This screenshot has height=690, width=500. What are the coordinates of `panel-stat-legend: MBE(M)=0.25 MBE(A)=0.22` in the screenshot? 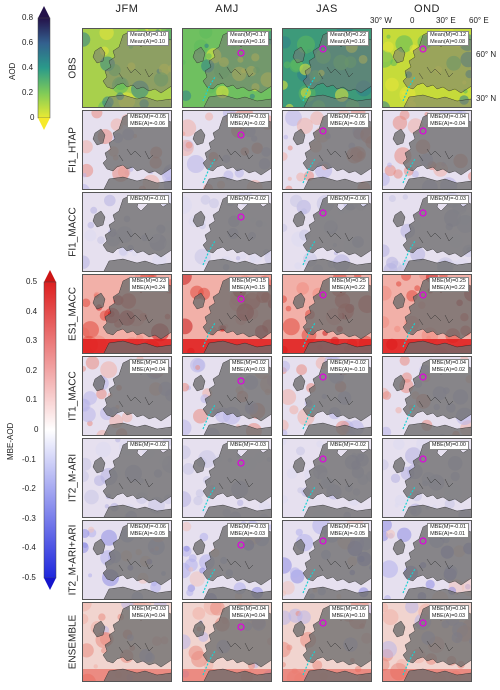 It's located at (448, 284).